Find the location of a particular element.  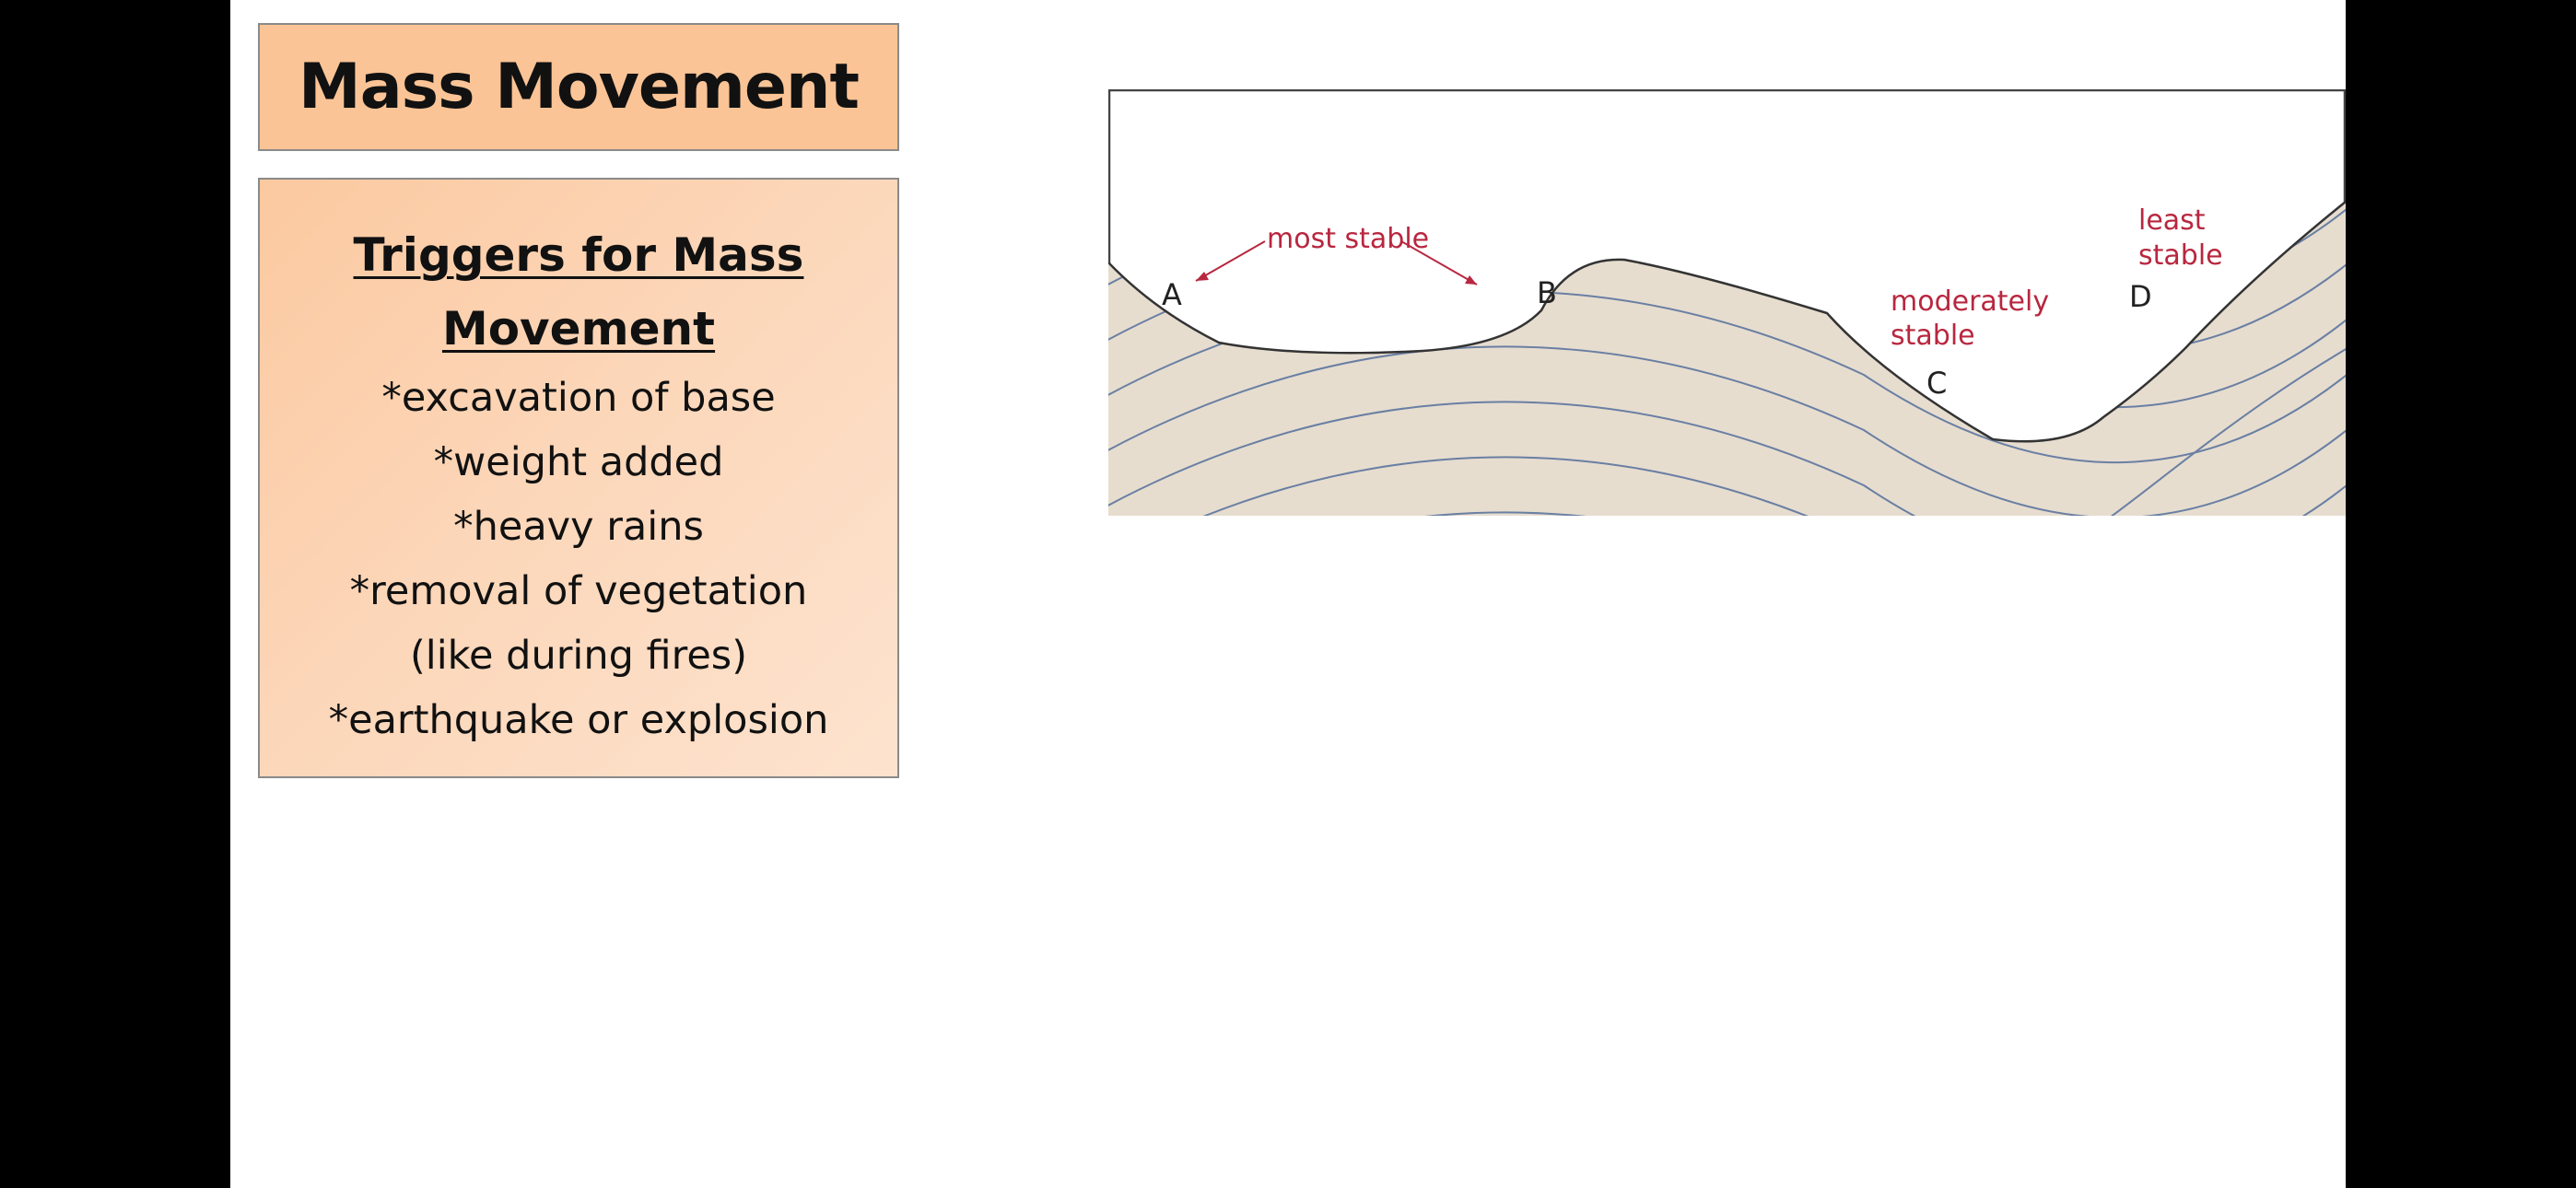

ground-surface-line is located at coordinates (1727, 322).